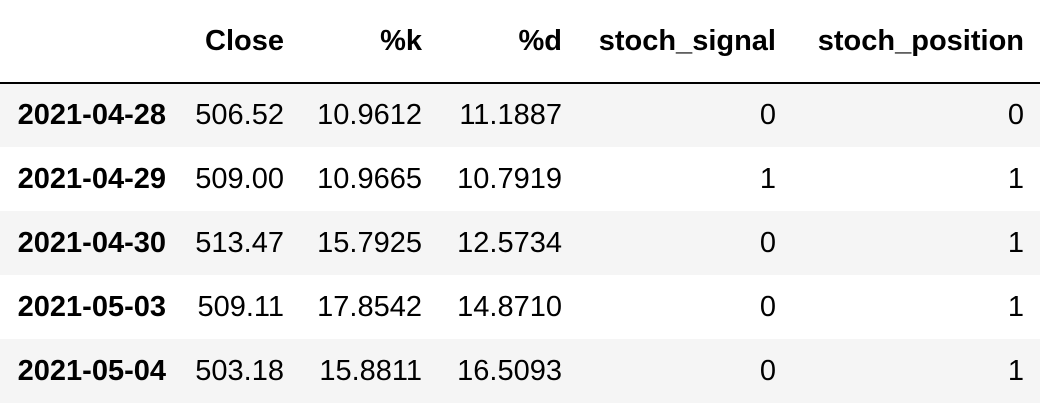  Describe the element at coordinates (91, 115) in the screenshot. I see `row-index: 2021-04-28` at that location.